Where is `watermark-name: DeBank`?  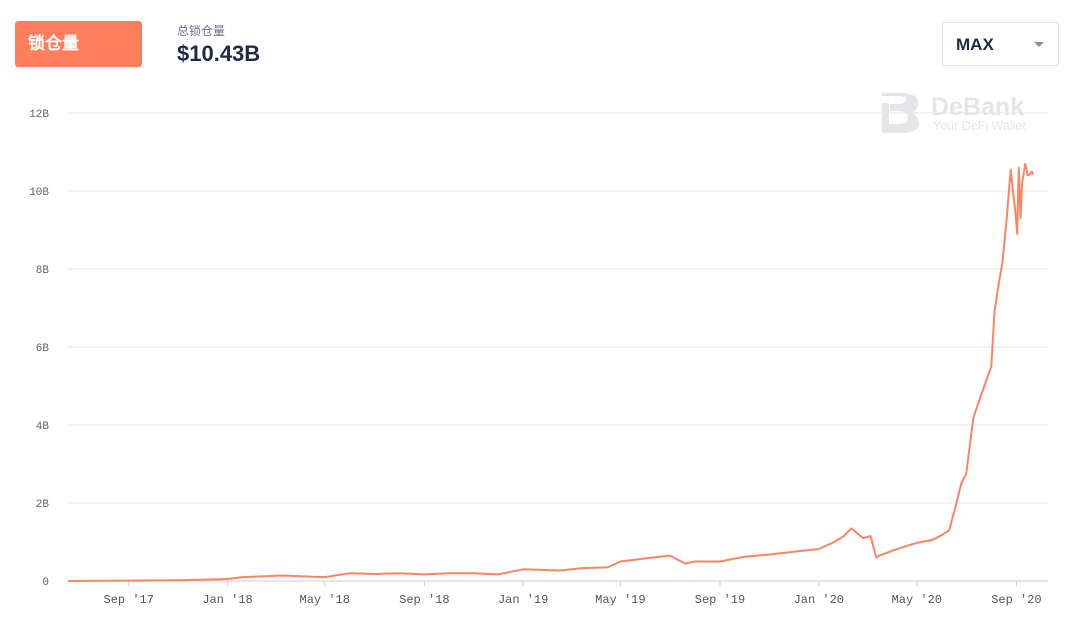 watermark-name: DeBank is located at coordinates (977, 107).